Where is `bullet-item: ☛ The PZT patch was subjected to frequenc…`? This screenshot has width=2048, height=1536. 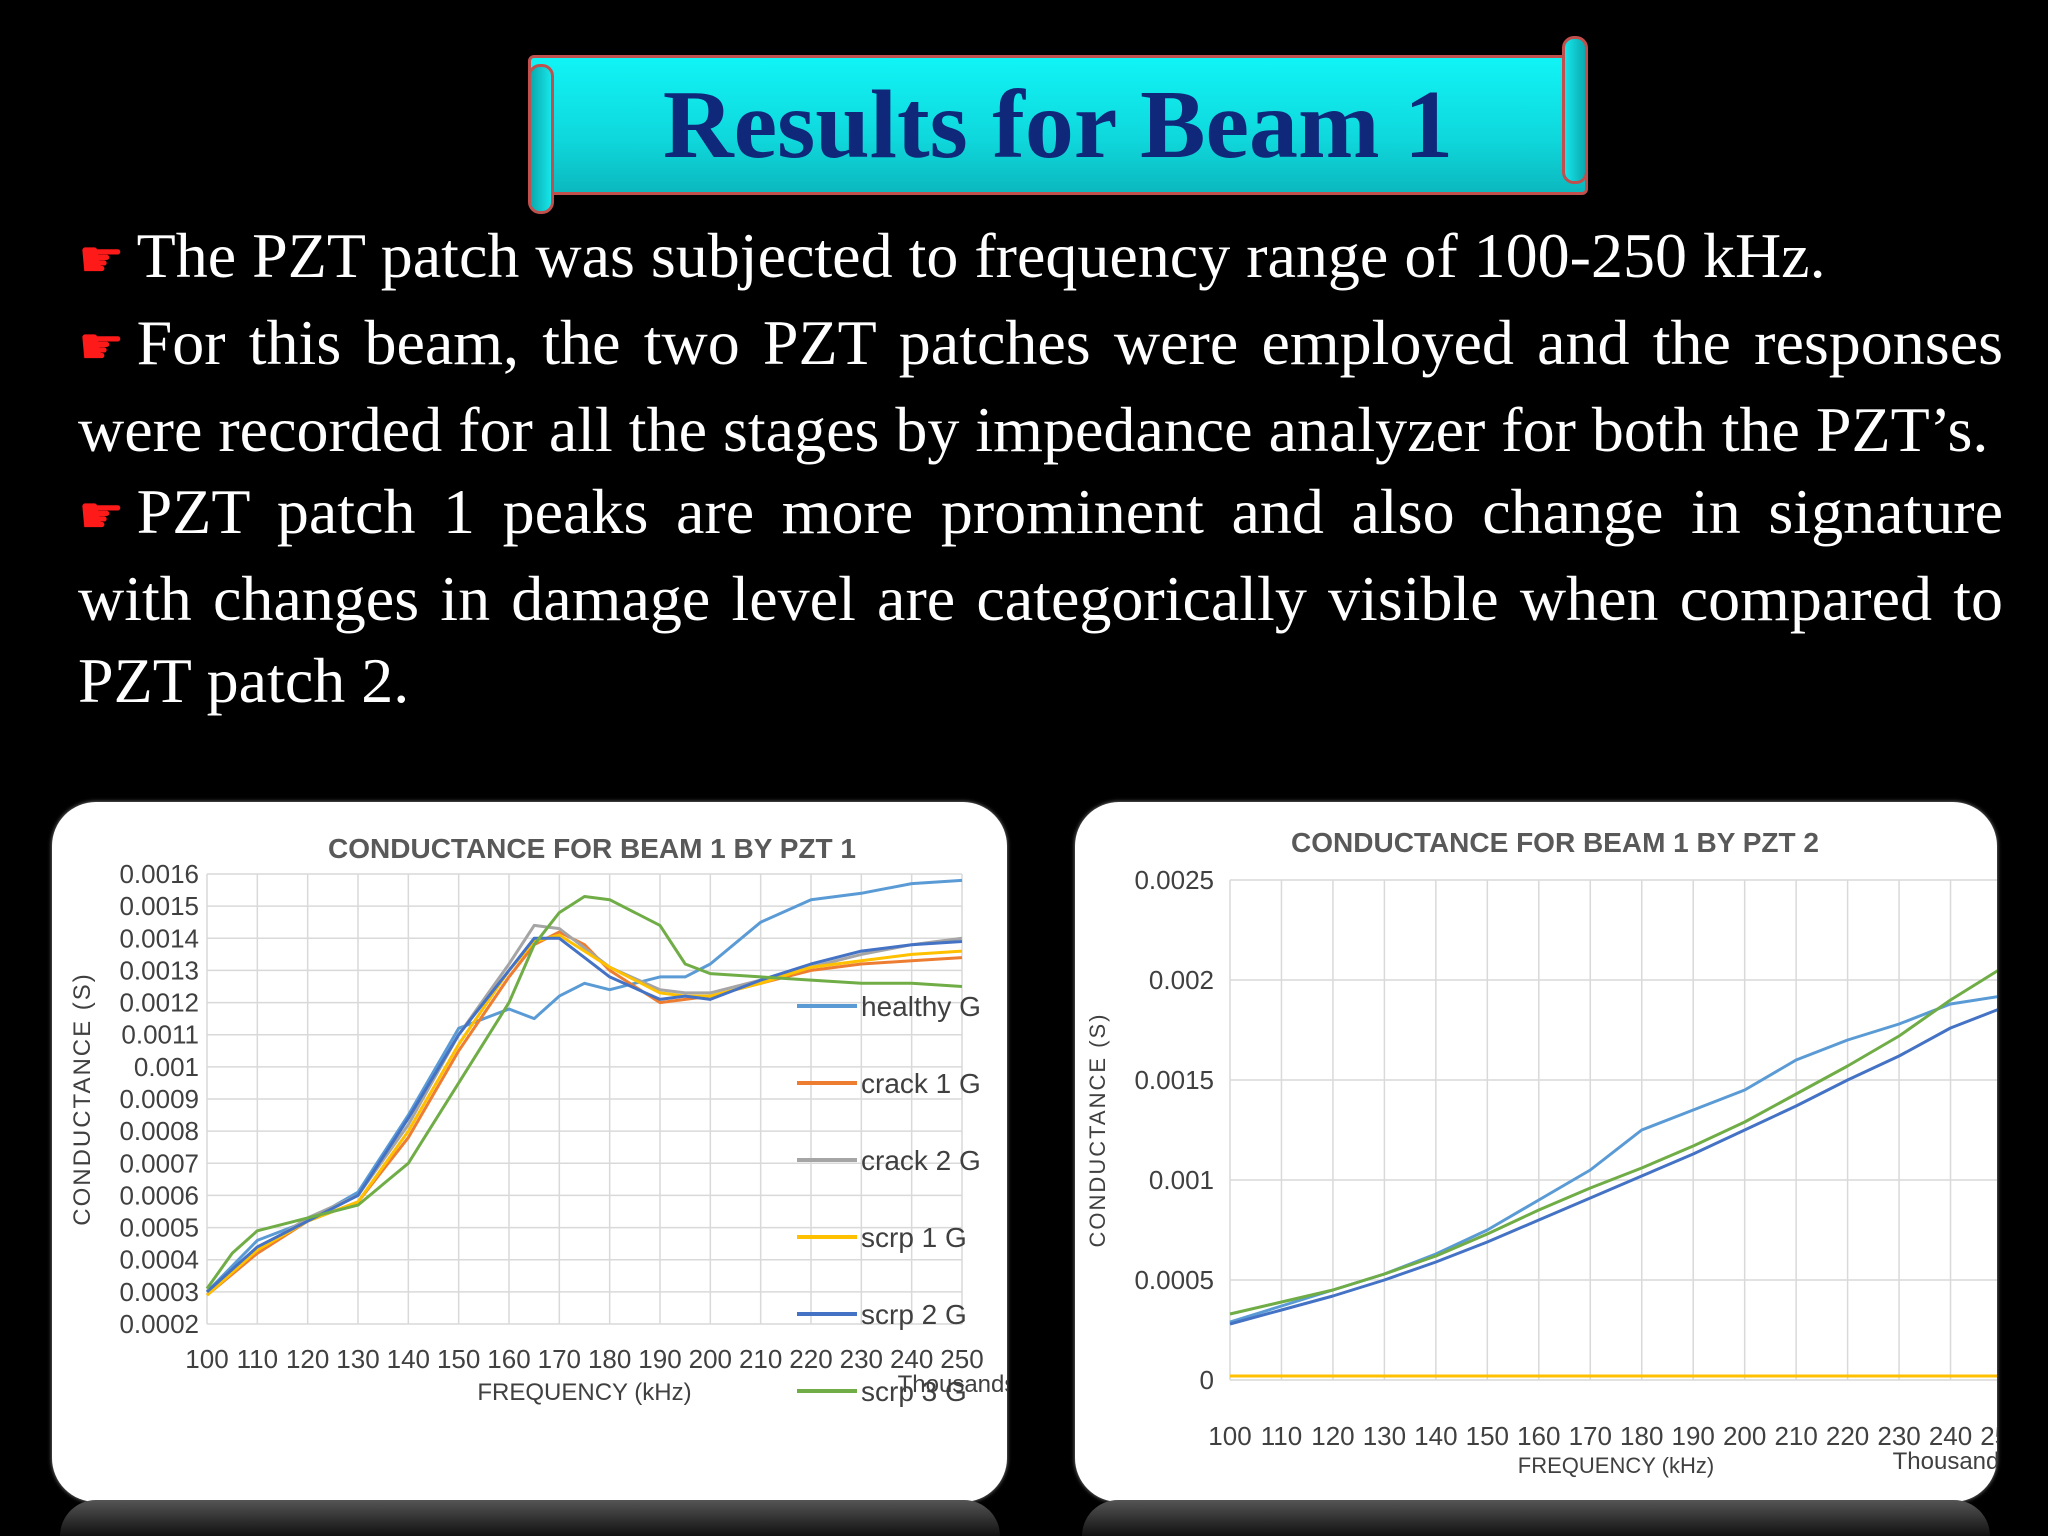
bullet-item: ☛ The PZT patch was subjected to frequenc… is located at coordinates (1040, 258).